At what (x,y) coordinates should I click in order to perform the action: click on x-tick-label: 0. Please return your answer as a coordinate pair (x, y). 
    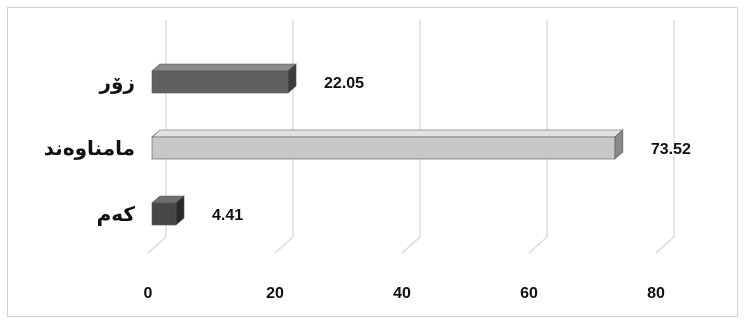
    Looking at the image, I should click on (148, 293).